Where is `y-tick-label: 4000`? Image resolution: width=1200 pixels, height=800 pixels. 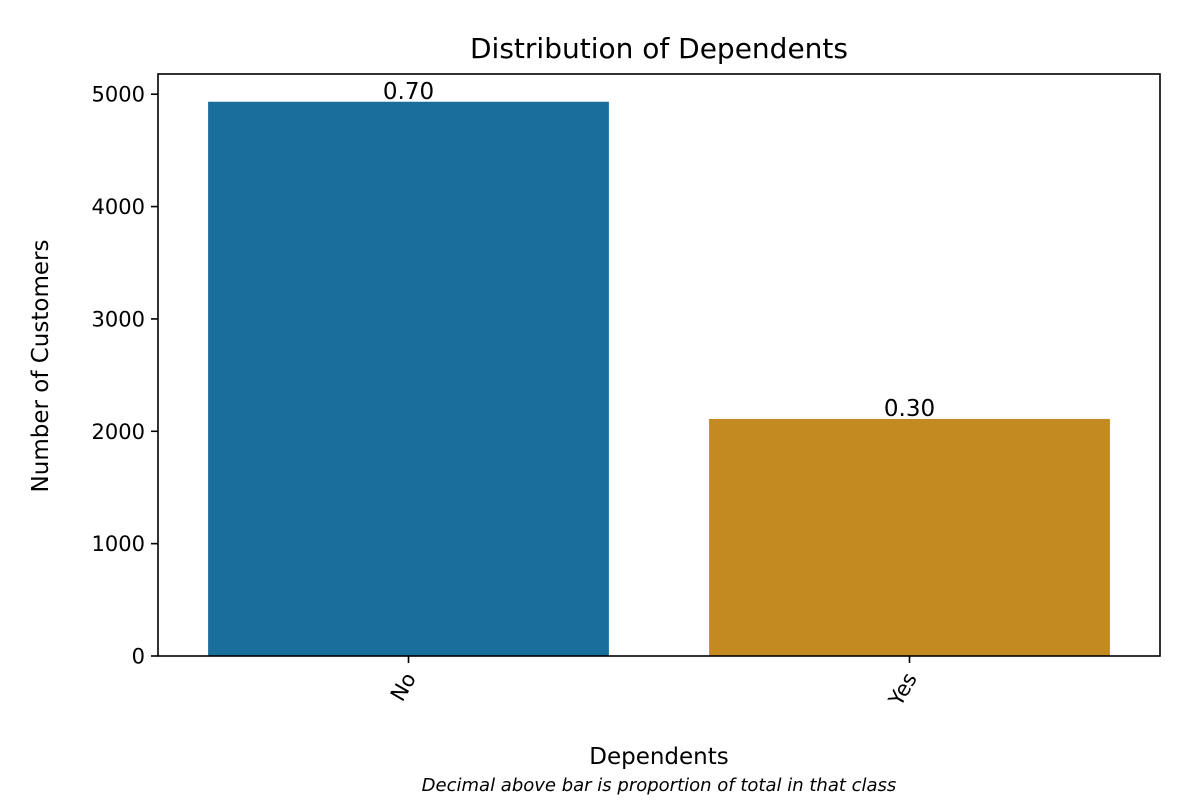
y-tick-label: 4000 is located at coordinates (118, 207).